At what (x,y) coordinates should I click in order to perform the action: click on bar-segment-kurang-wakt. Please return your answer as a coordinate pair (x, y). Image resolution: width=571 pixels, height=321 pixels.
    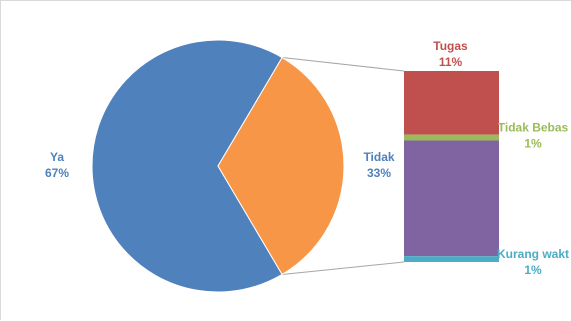
    Looking at the image, I should click on (451, 259).